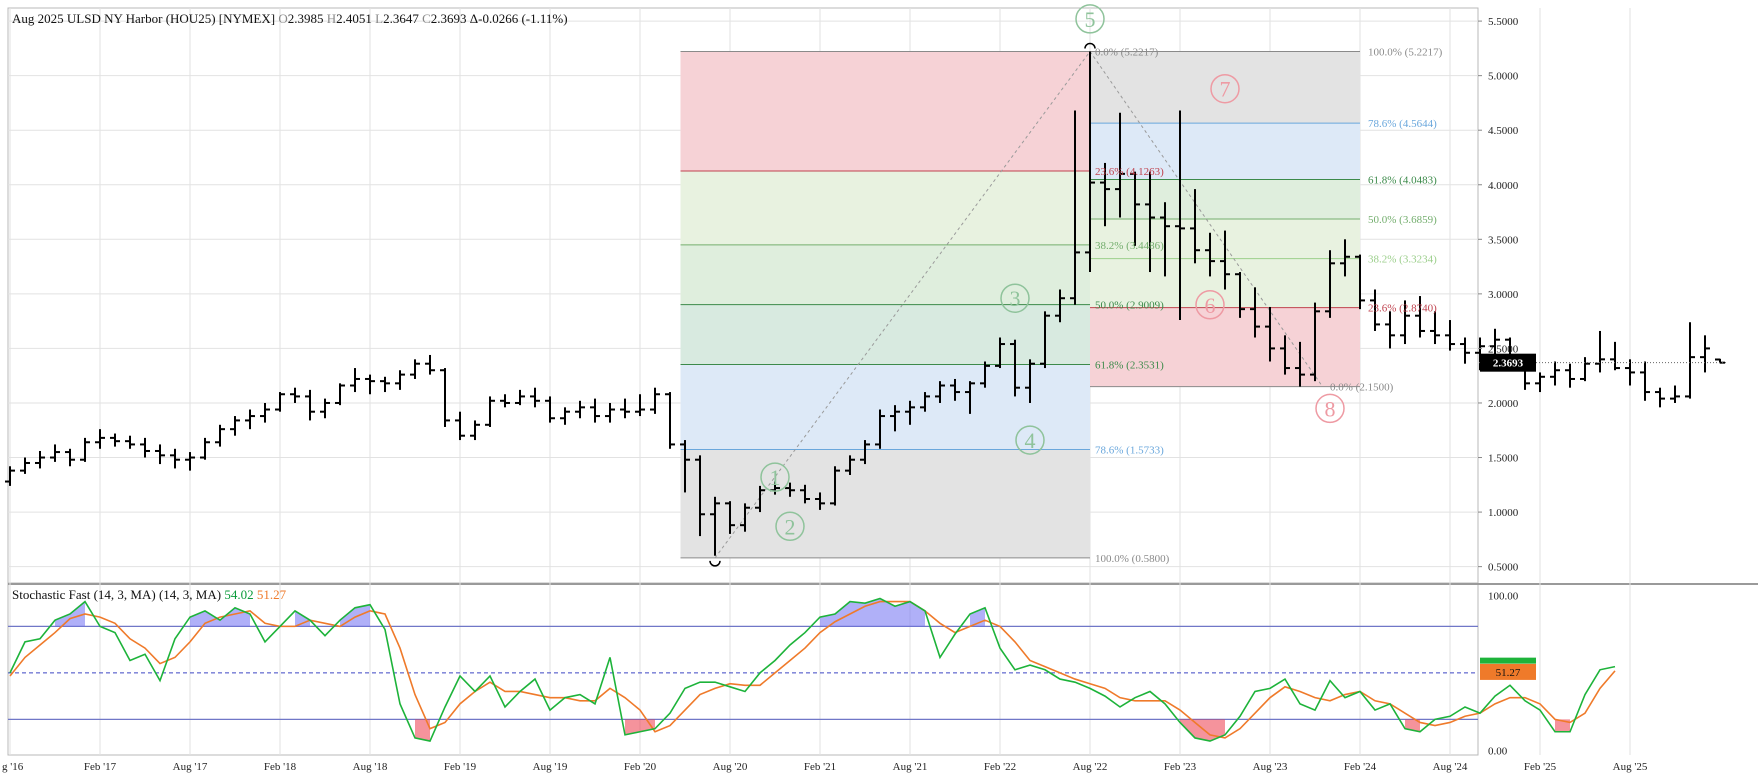 The height and width of the screenshot is (780, 1758). What do you see at coordinates (1405, 52) in the screenshot?
I see `fib2-level-label: 100.0% (5.2217)` at bounding box center [1405, 52].